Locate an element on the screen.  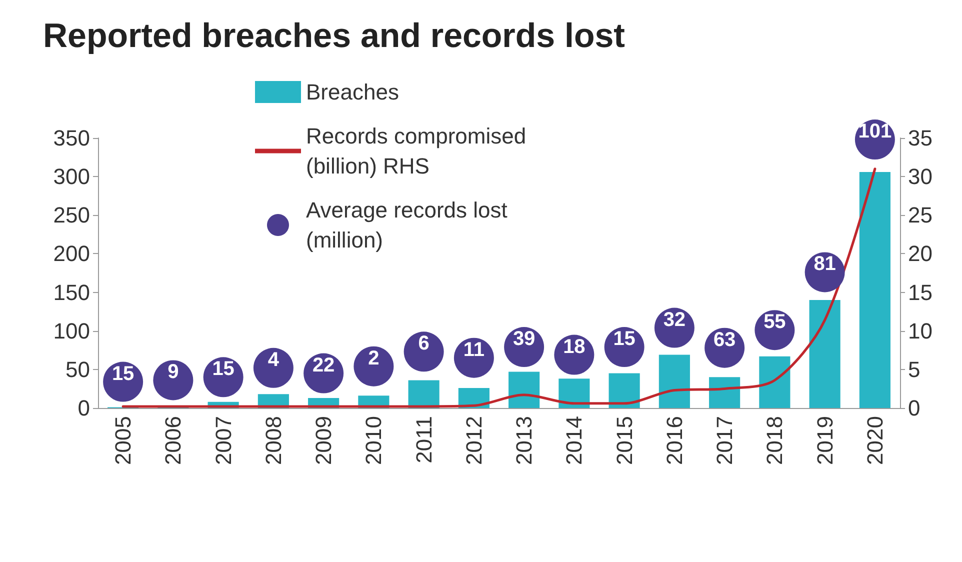
legend-label: Records compromised (billion) RHS is located at coordinates (419, 151).